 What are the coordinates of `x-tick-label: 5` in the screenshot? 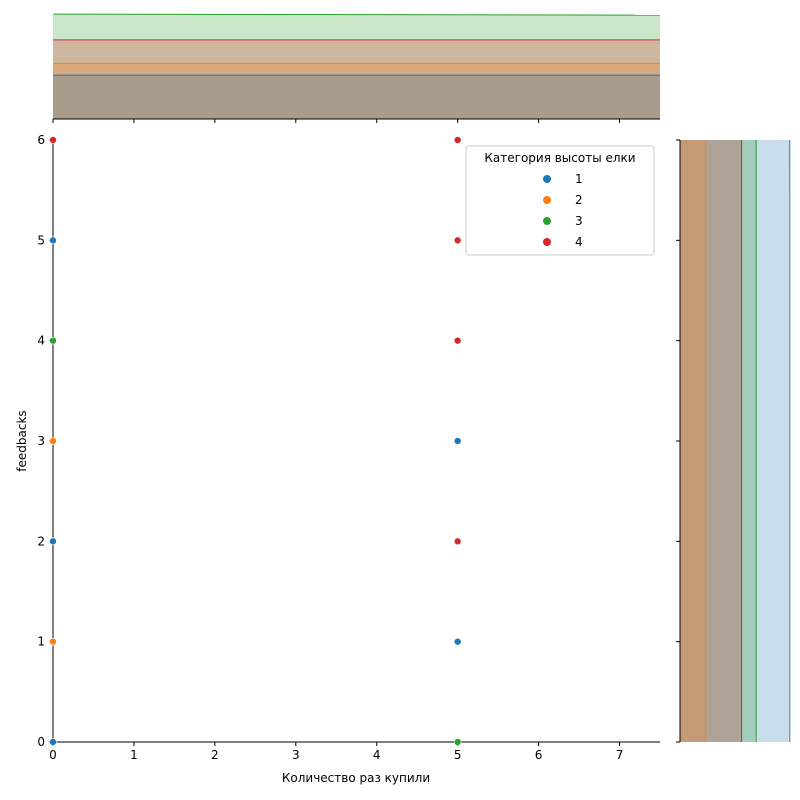 It's located at (458, 755).